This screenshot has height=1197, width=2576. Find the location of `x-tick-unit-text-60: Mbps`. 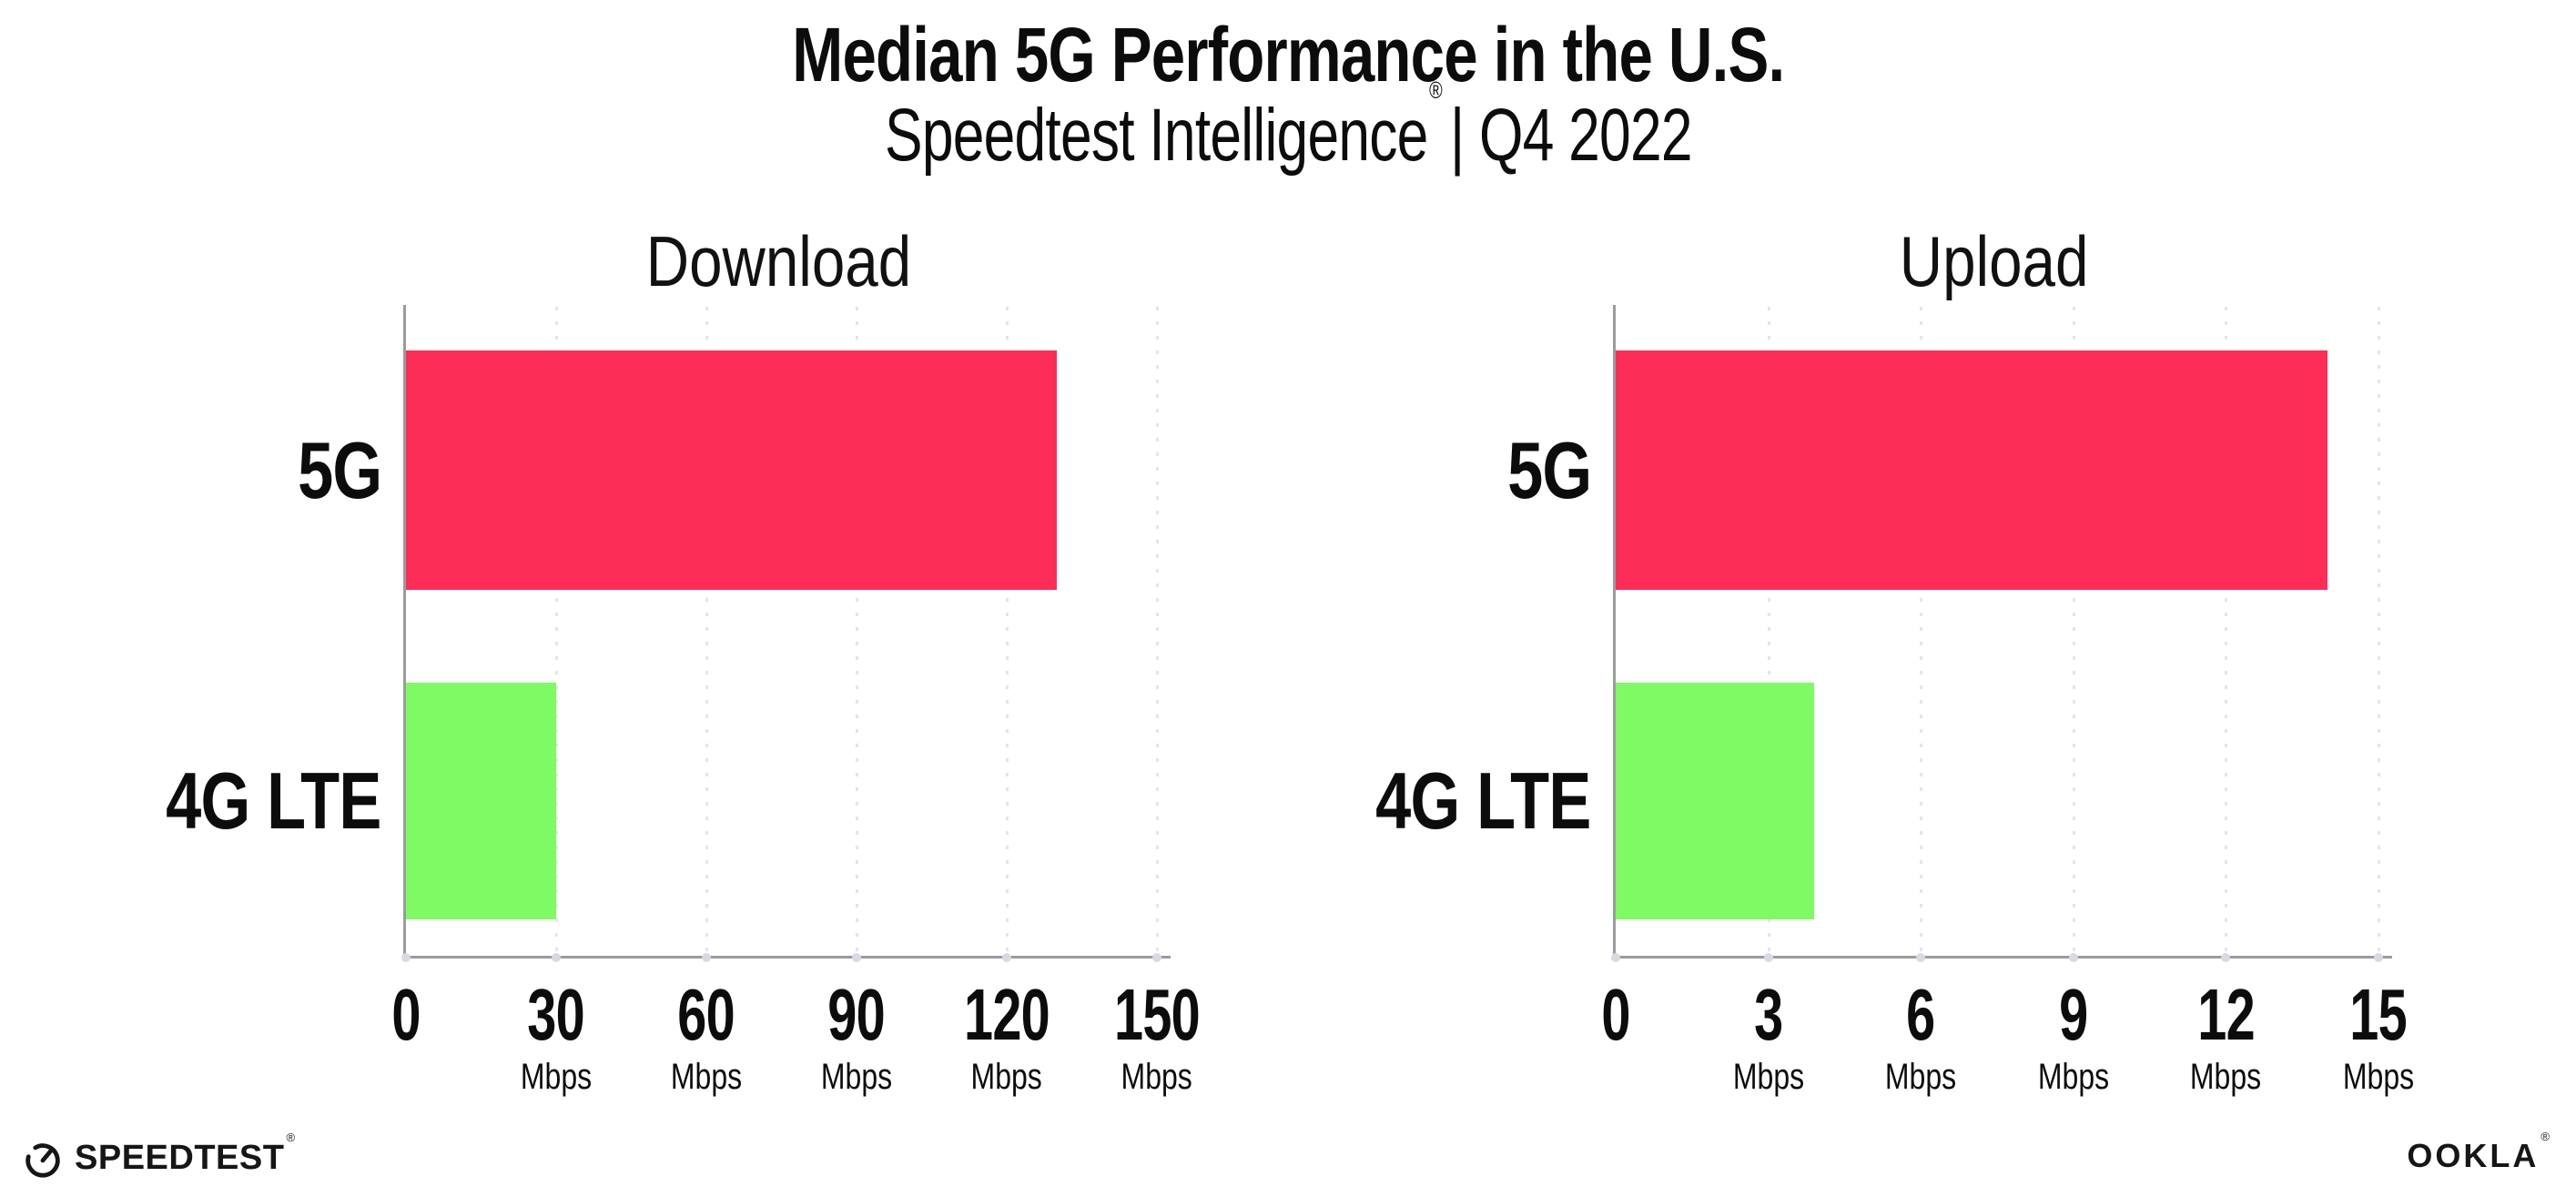

x-tick-unit-text-60: Mbps is located at coordinates (706, 1077).